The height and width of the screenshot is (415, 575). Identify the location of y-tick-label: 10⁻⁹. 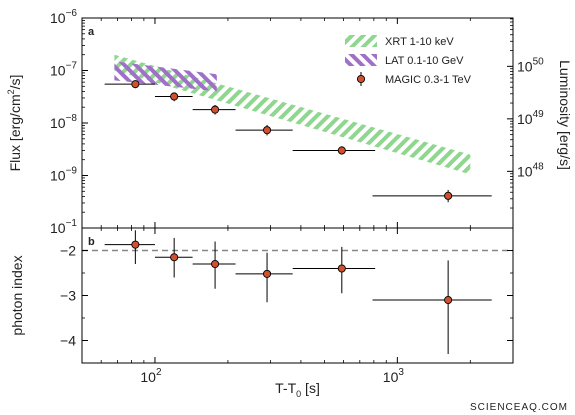
(63, 175).